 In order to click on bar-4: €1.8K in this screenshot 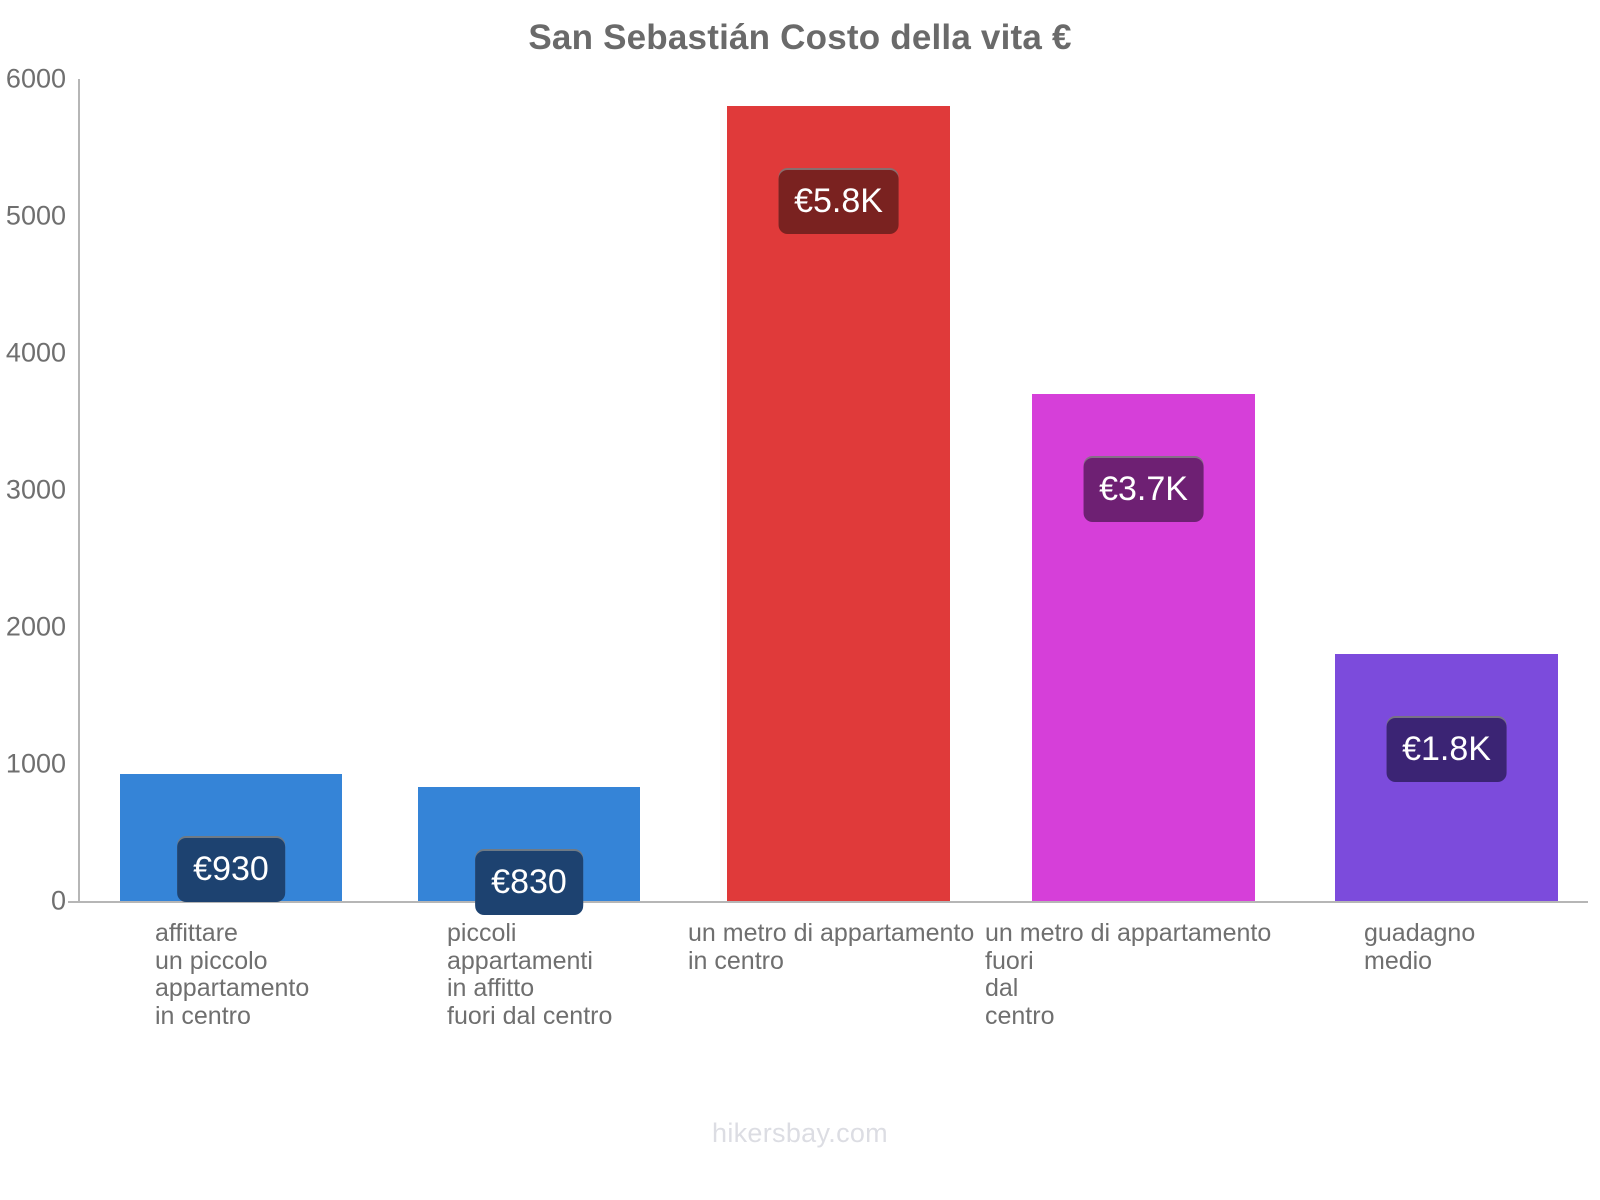, I will do `click(1446, 777)`.